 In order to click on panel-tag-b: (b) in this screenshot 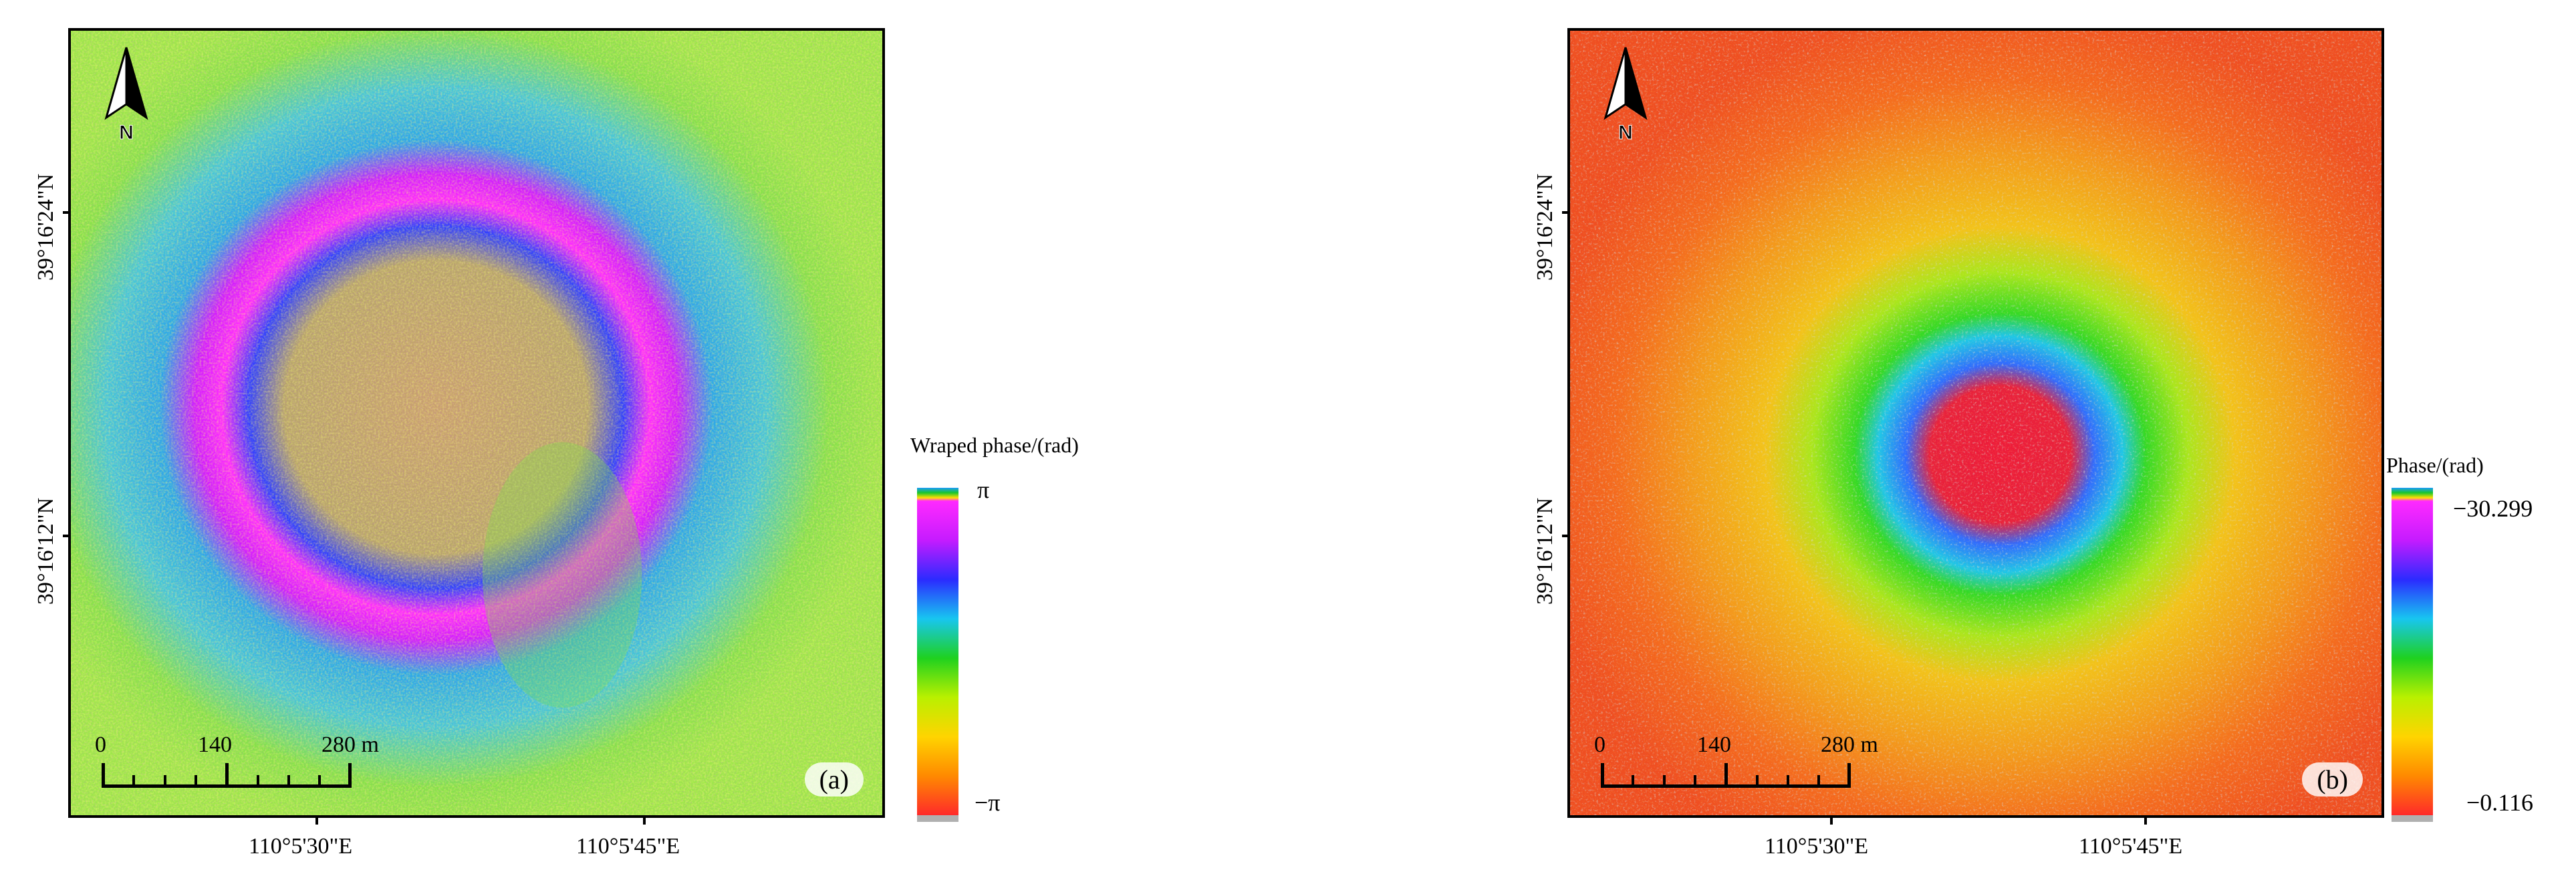, I will do `click(2332, 779)`.